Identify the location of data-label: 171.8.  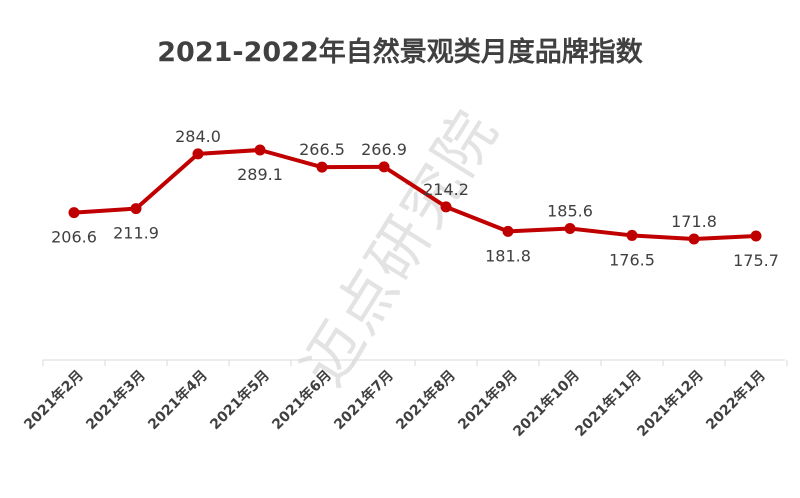
(694, 221).